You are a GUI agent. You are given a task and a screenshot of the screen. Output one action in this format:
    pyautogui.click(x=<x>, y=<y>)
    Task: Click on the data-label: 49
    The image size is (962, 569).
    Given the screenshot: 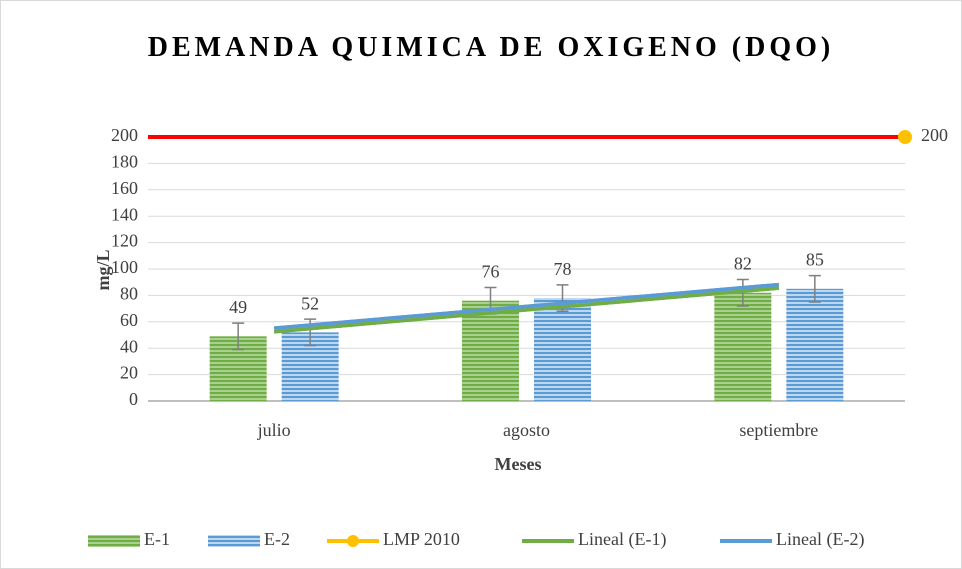 What is the action you would take?
    pyautogui.click(x=238, y=307)
    